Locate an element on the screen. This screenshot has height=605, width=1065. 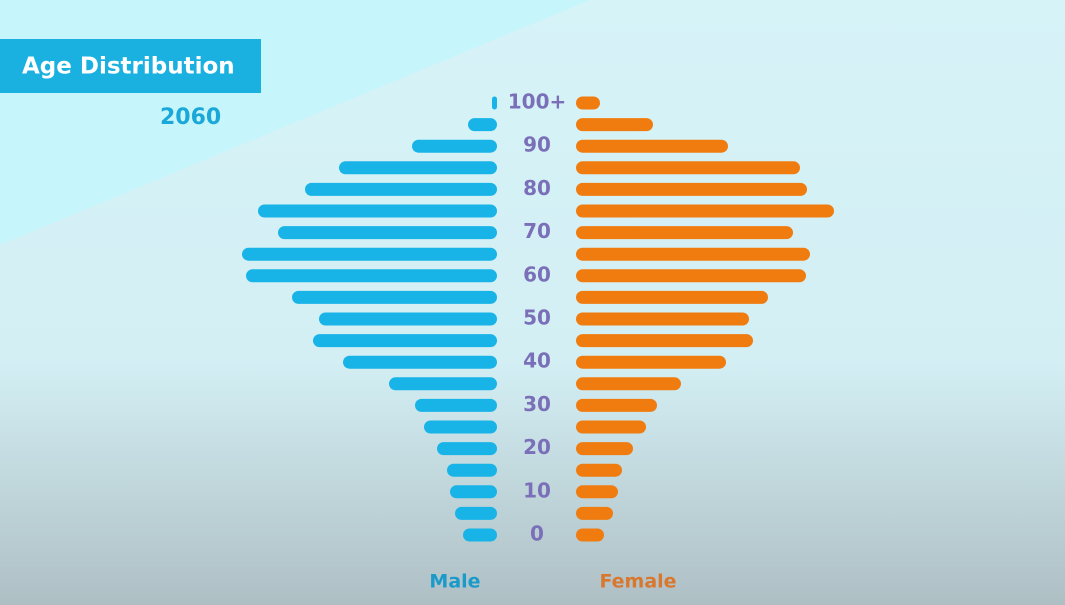
age-label: 0 is located at coordinates (537, 534).